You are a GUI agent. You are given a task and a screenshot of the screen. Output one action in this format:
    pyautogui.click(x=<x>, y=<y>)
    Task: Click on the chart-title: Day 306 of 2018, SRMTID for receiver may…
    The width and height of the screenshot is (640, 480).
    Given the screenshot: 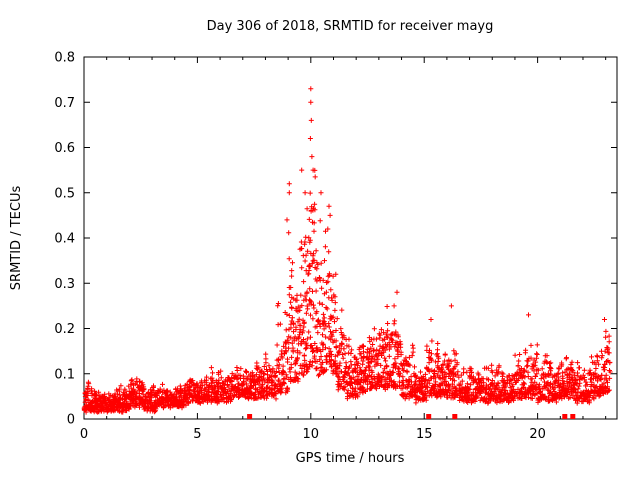 What is the action you would take?
    pyautogui.click(x=350, y=26)
    